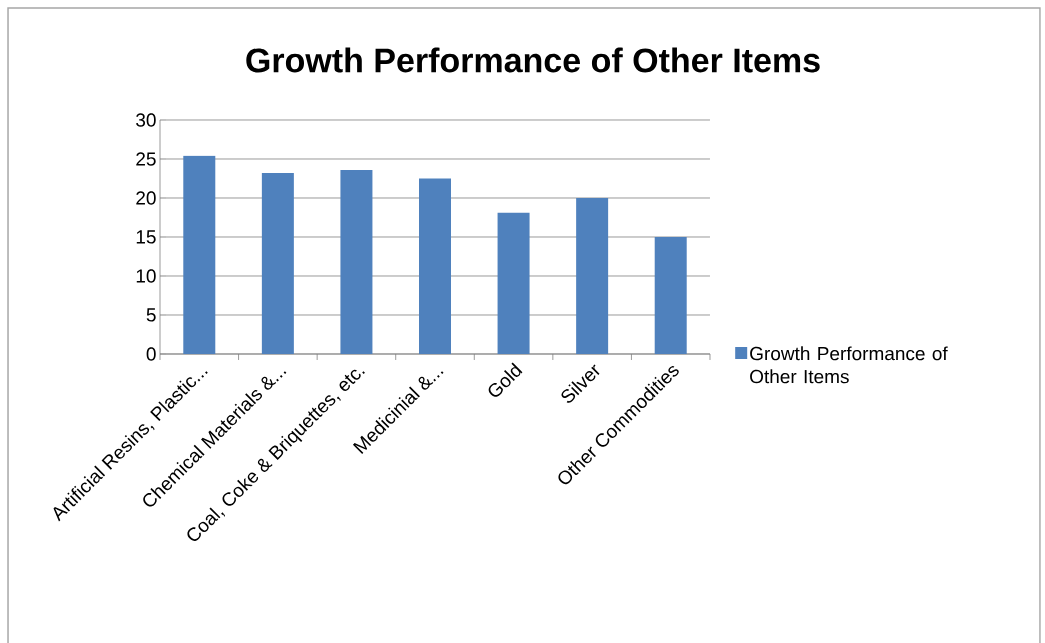 The height and width of the screenshot is (643, 1045). Describe the element at coordinates (151, 315) in the screenshot. I see `y-tick-label: 5` at that location.